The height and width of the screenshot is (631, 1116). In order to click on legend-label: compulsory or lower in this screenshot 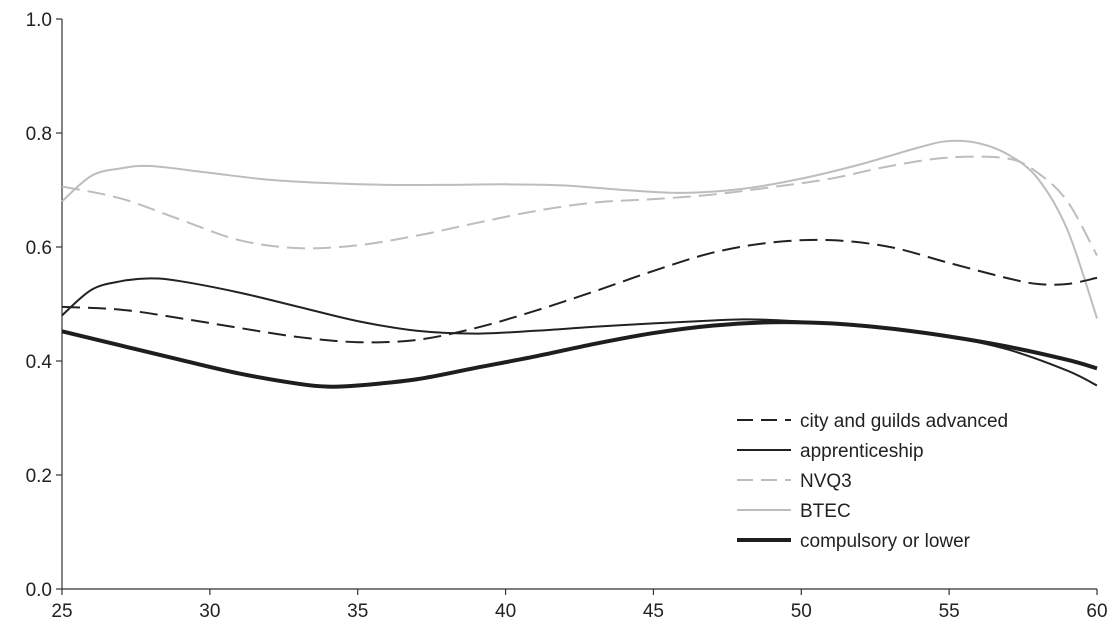, I will do `click(885, 541)`.